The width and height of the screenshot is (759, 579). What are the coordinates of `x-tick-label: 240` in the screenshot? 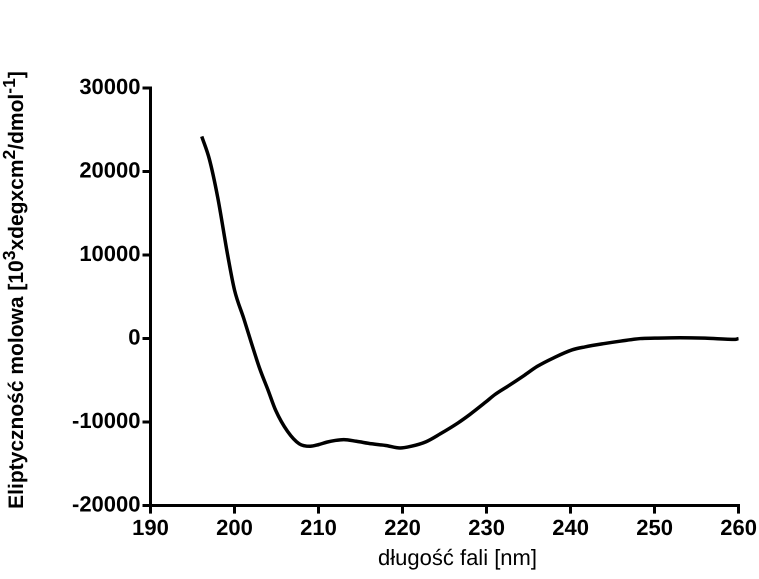 It's located at (570, 527).